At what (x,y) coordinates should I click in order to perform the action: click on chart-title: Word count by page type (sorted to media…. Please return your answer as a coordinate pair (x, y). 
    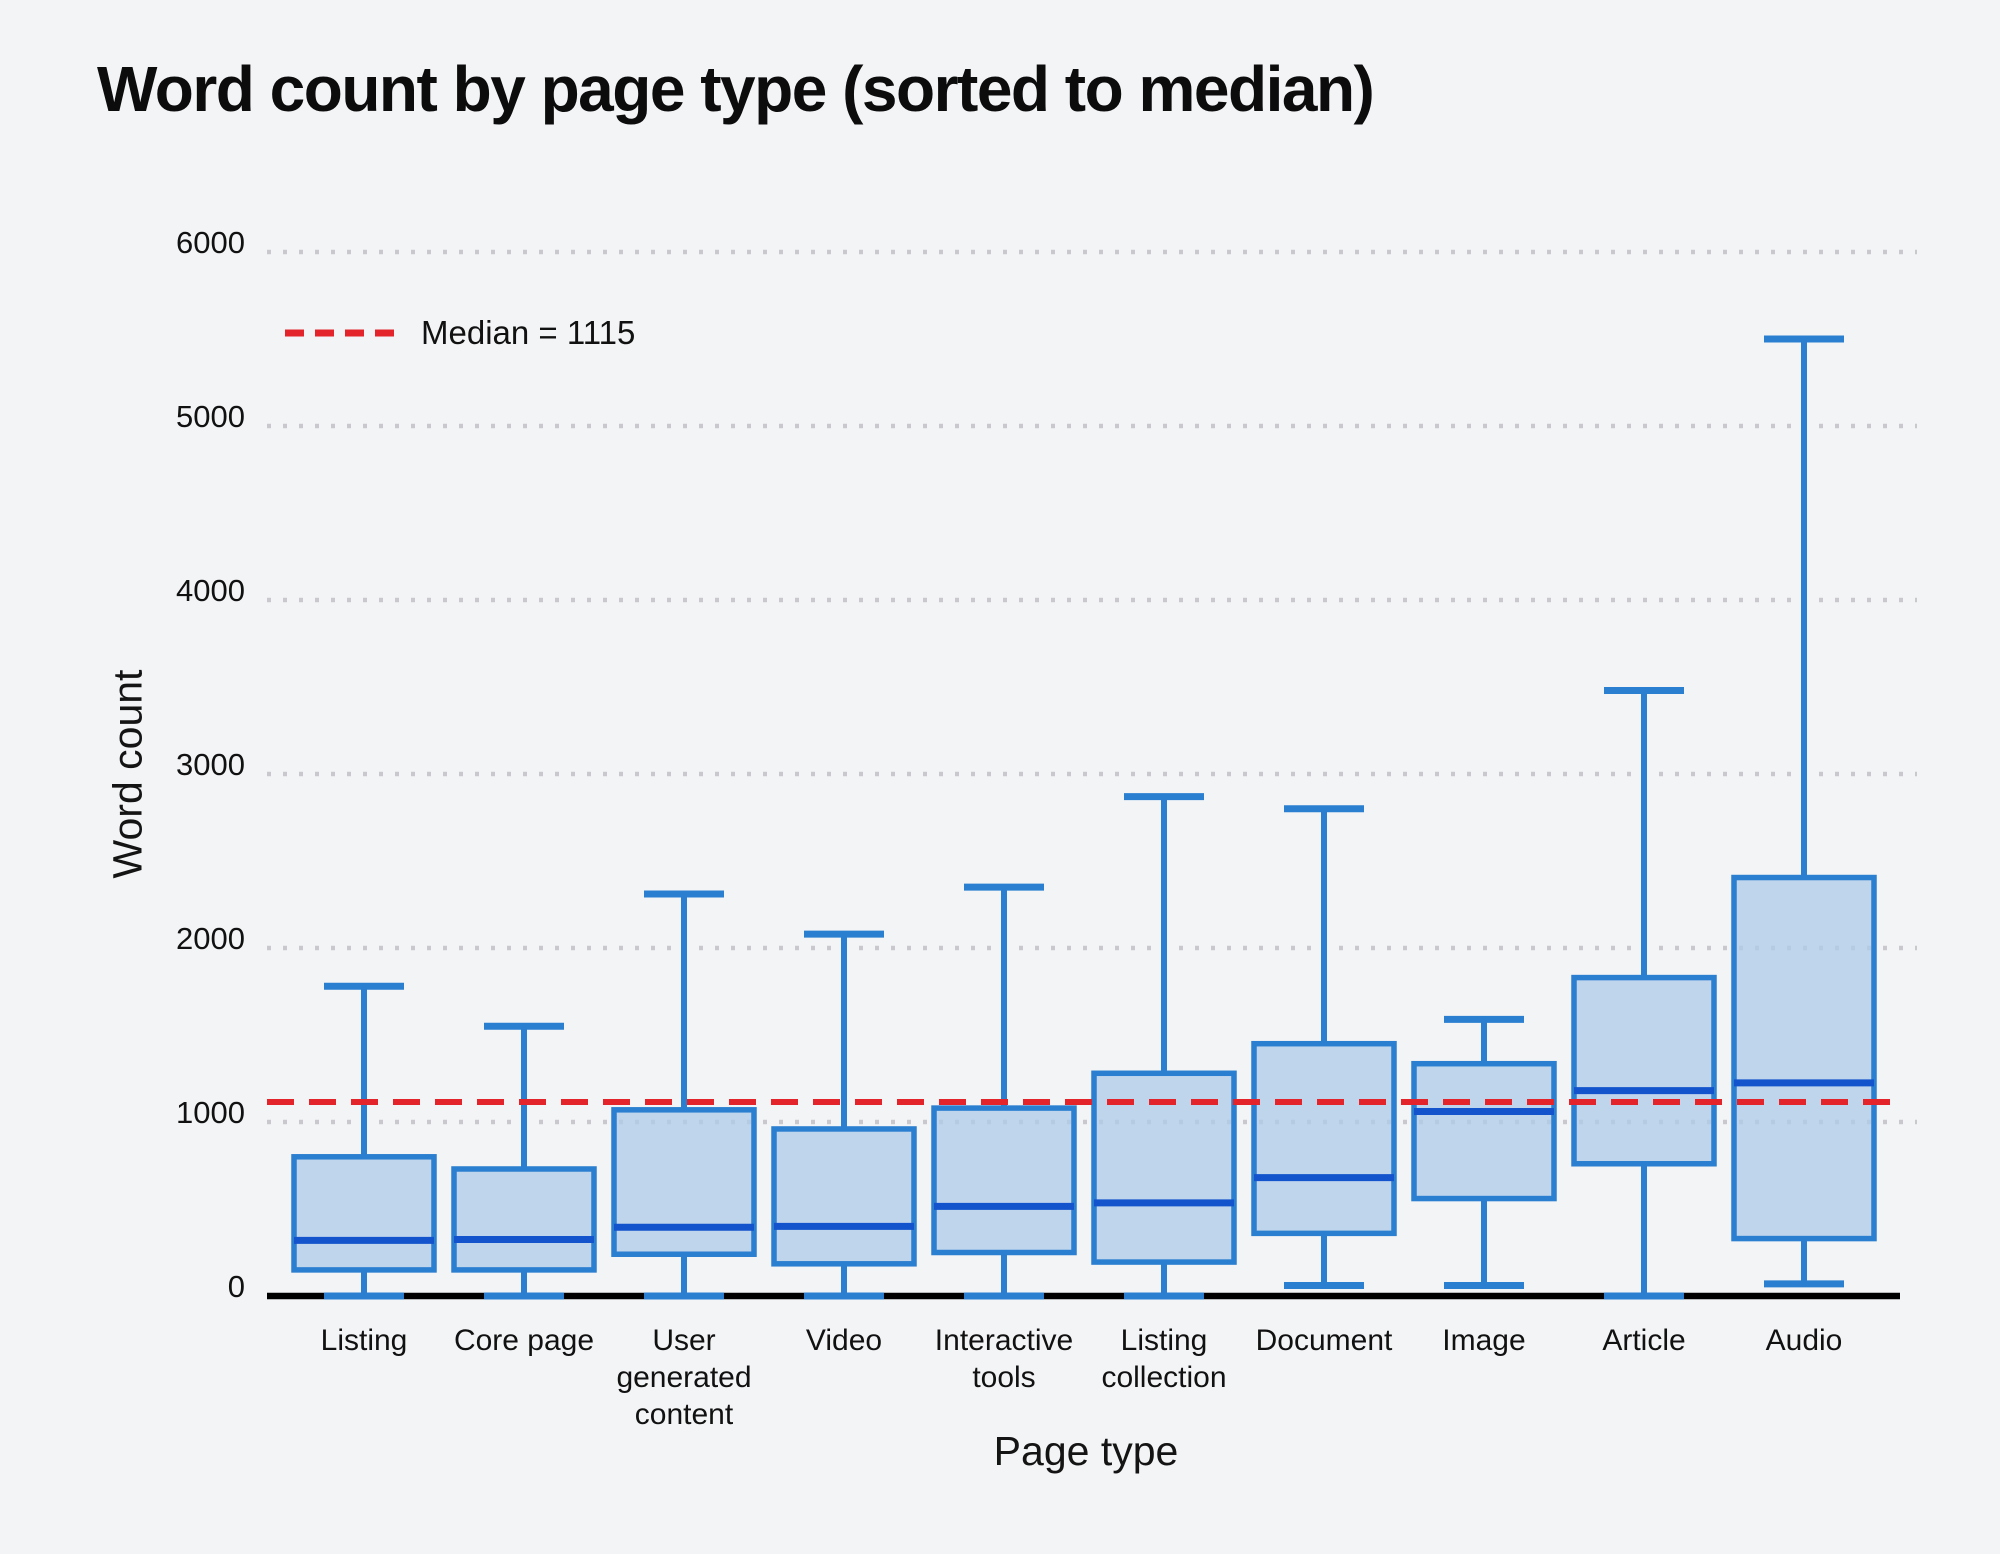
    Looking at the image, I should click on (736, 89).